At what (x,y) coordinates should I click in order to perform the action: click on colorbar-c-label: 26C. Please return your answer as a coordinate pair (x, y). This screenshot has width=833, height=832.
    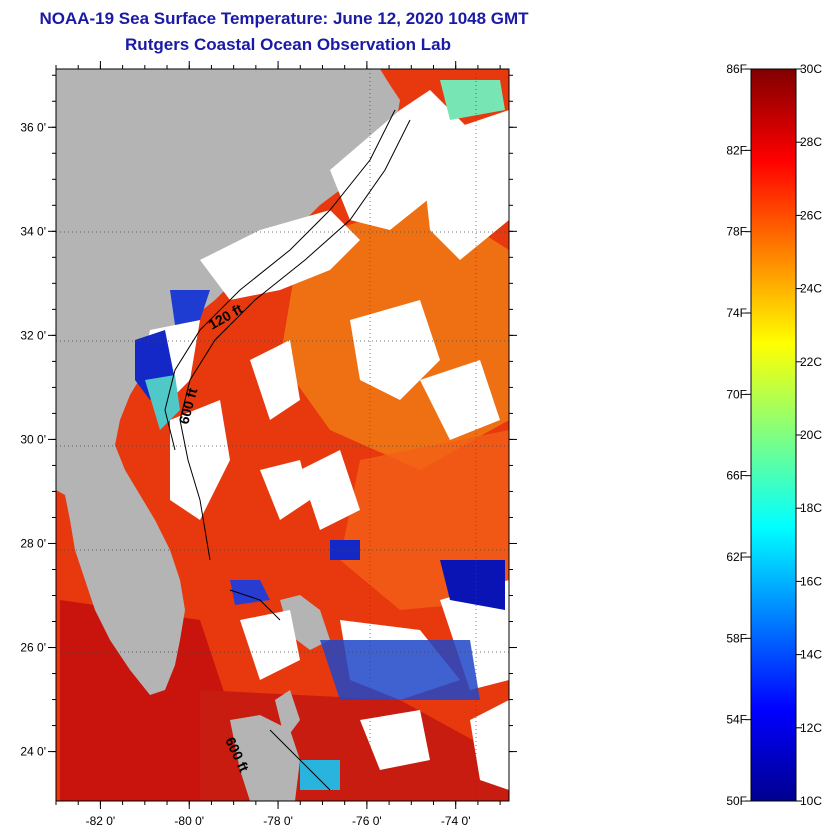
    Looking at the image, I should click on (811, 215).